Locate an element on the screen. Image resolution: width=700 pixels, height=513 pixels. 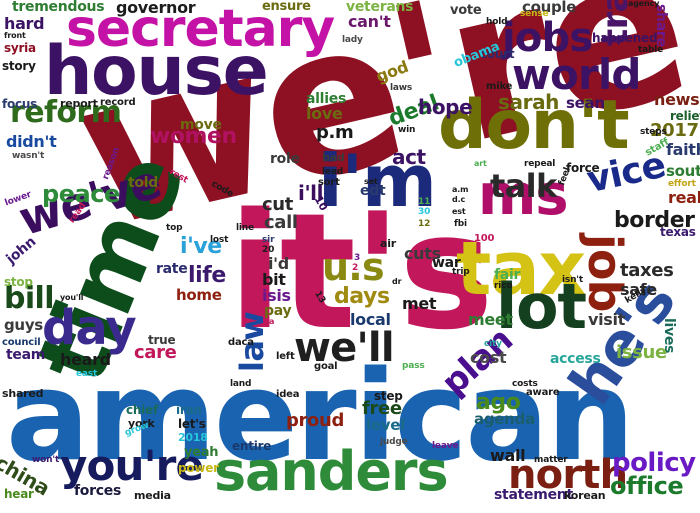
word-power: power is located at coordinates (198, 468).